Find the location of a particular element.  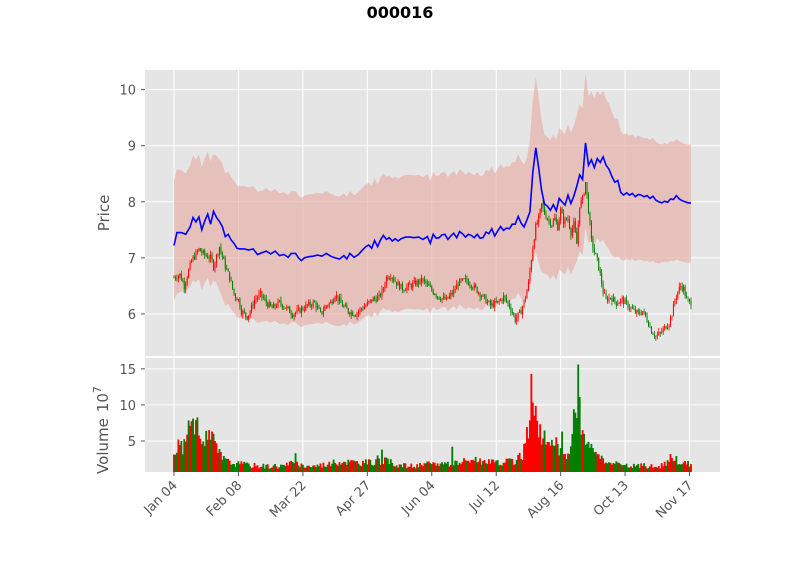

price-tick-label: 6 is located at coordinates (132, 315).